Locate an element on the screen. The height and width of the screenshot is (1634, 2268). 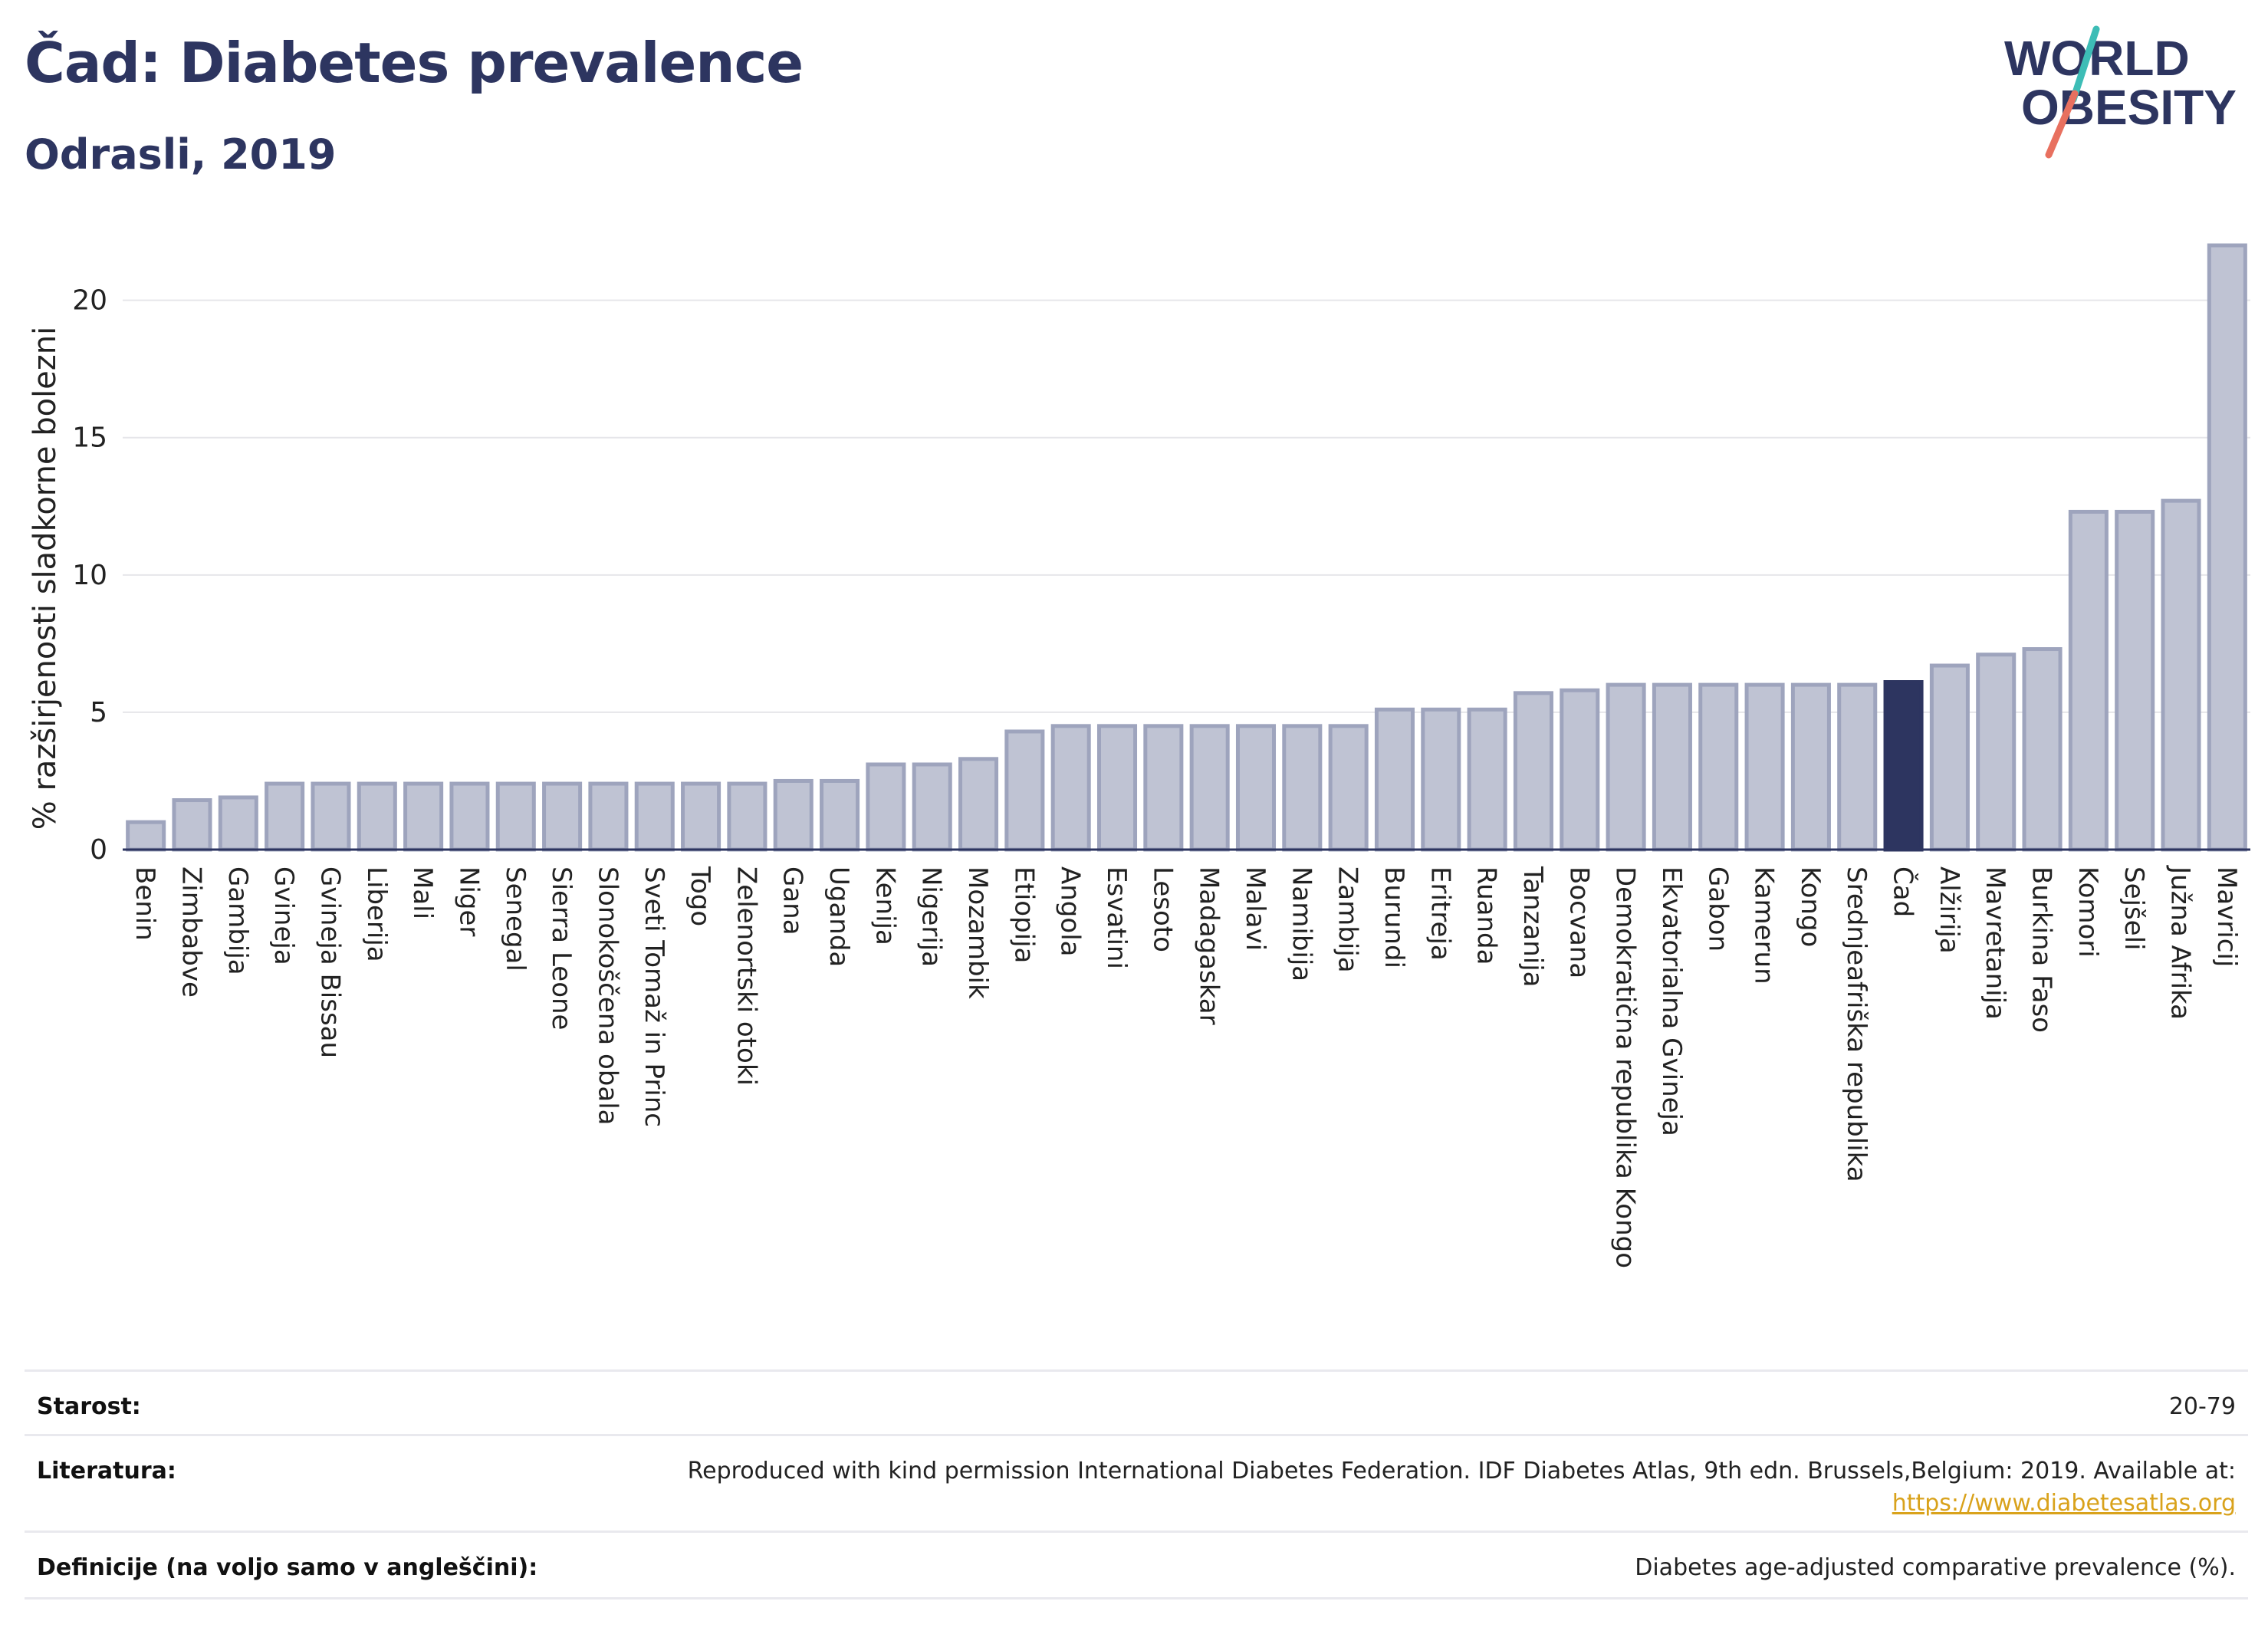
x-tick-label: Čad is located at coordinates (1903, 892).